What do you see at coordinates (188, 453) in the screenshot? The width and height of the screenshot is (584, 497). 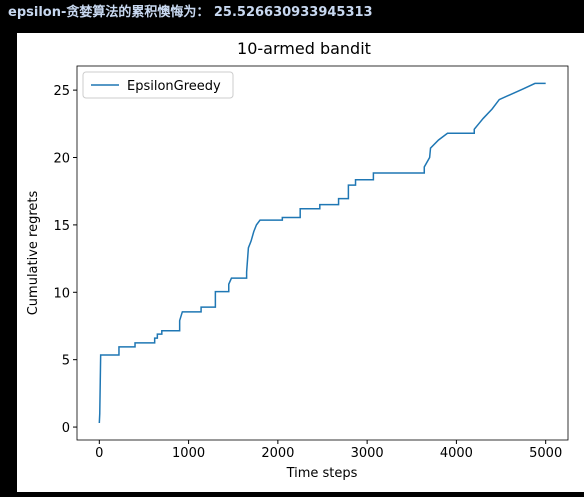 I see `x-tick-label: 1000` at bounding box center [188, 453].